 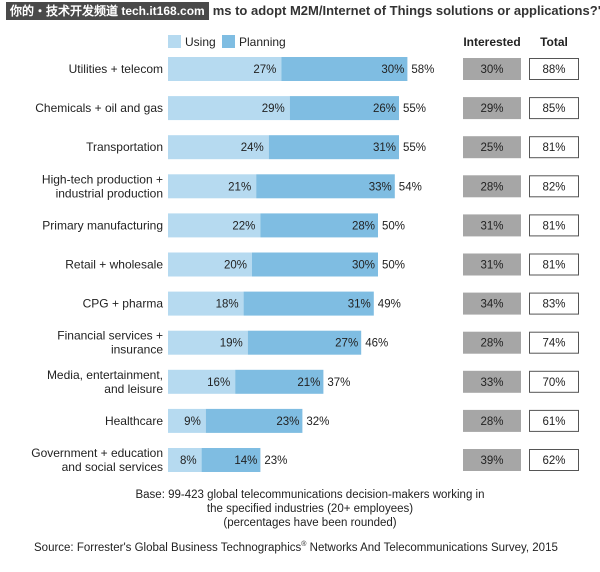 I want to click on bar-value-using: 22%, so click(x=243, y=226).